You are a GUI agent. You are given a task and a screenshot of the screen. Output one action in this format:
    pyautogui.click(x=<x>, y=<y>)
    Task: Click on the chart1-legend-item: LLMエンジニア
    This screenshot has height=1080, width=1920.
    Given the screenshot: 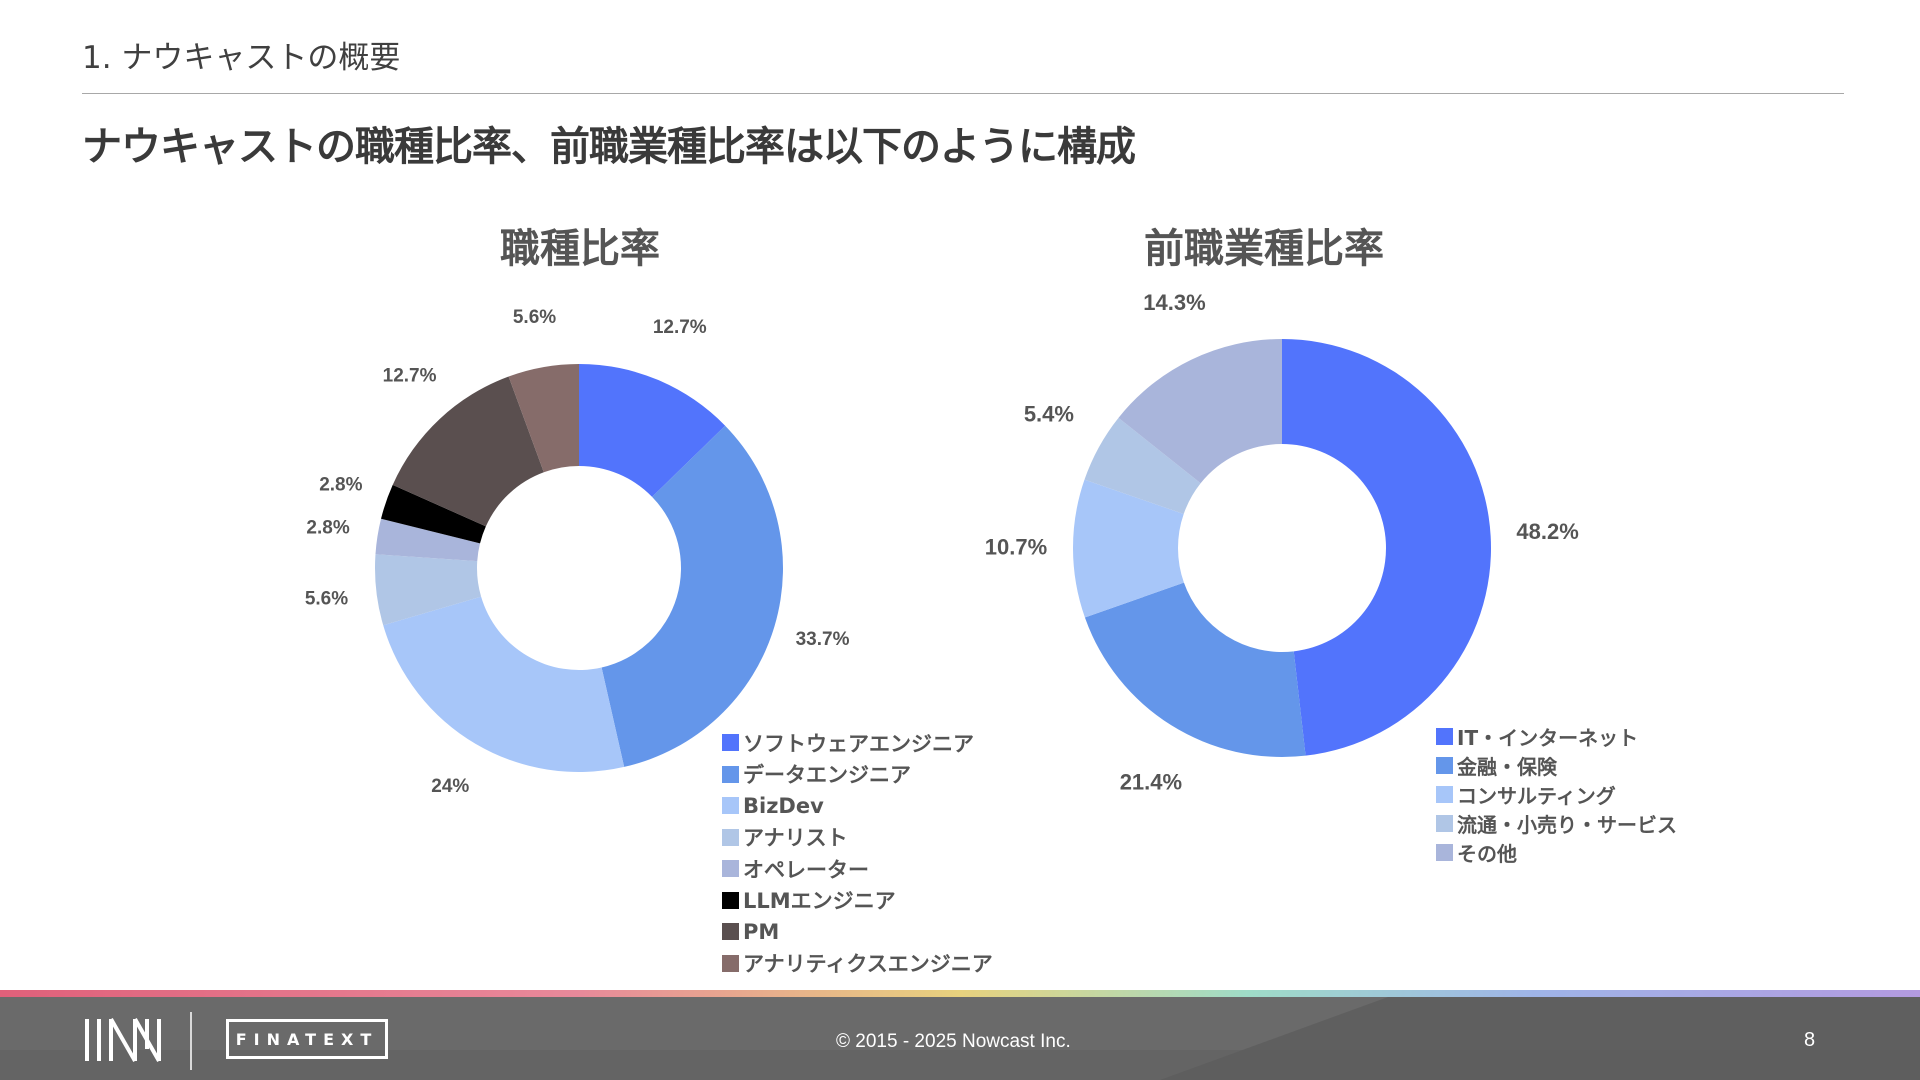 What is the action you would take?
    pyautogui.click(x=857, y=901)
    